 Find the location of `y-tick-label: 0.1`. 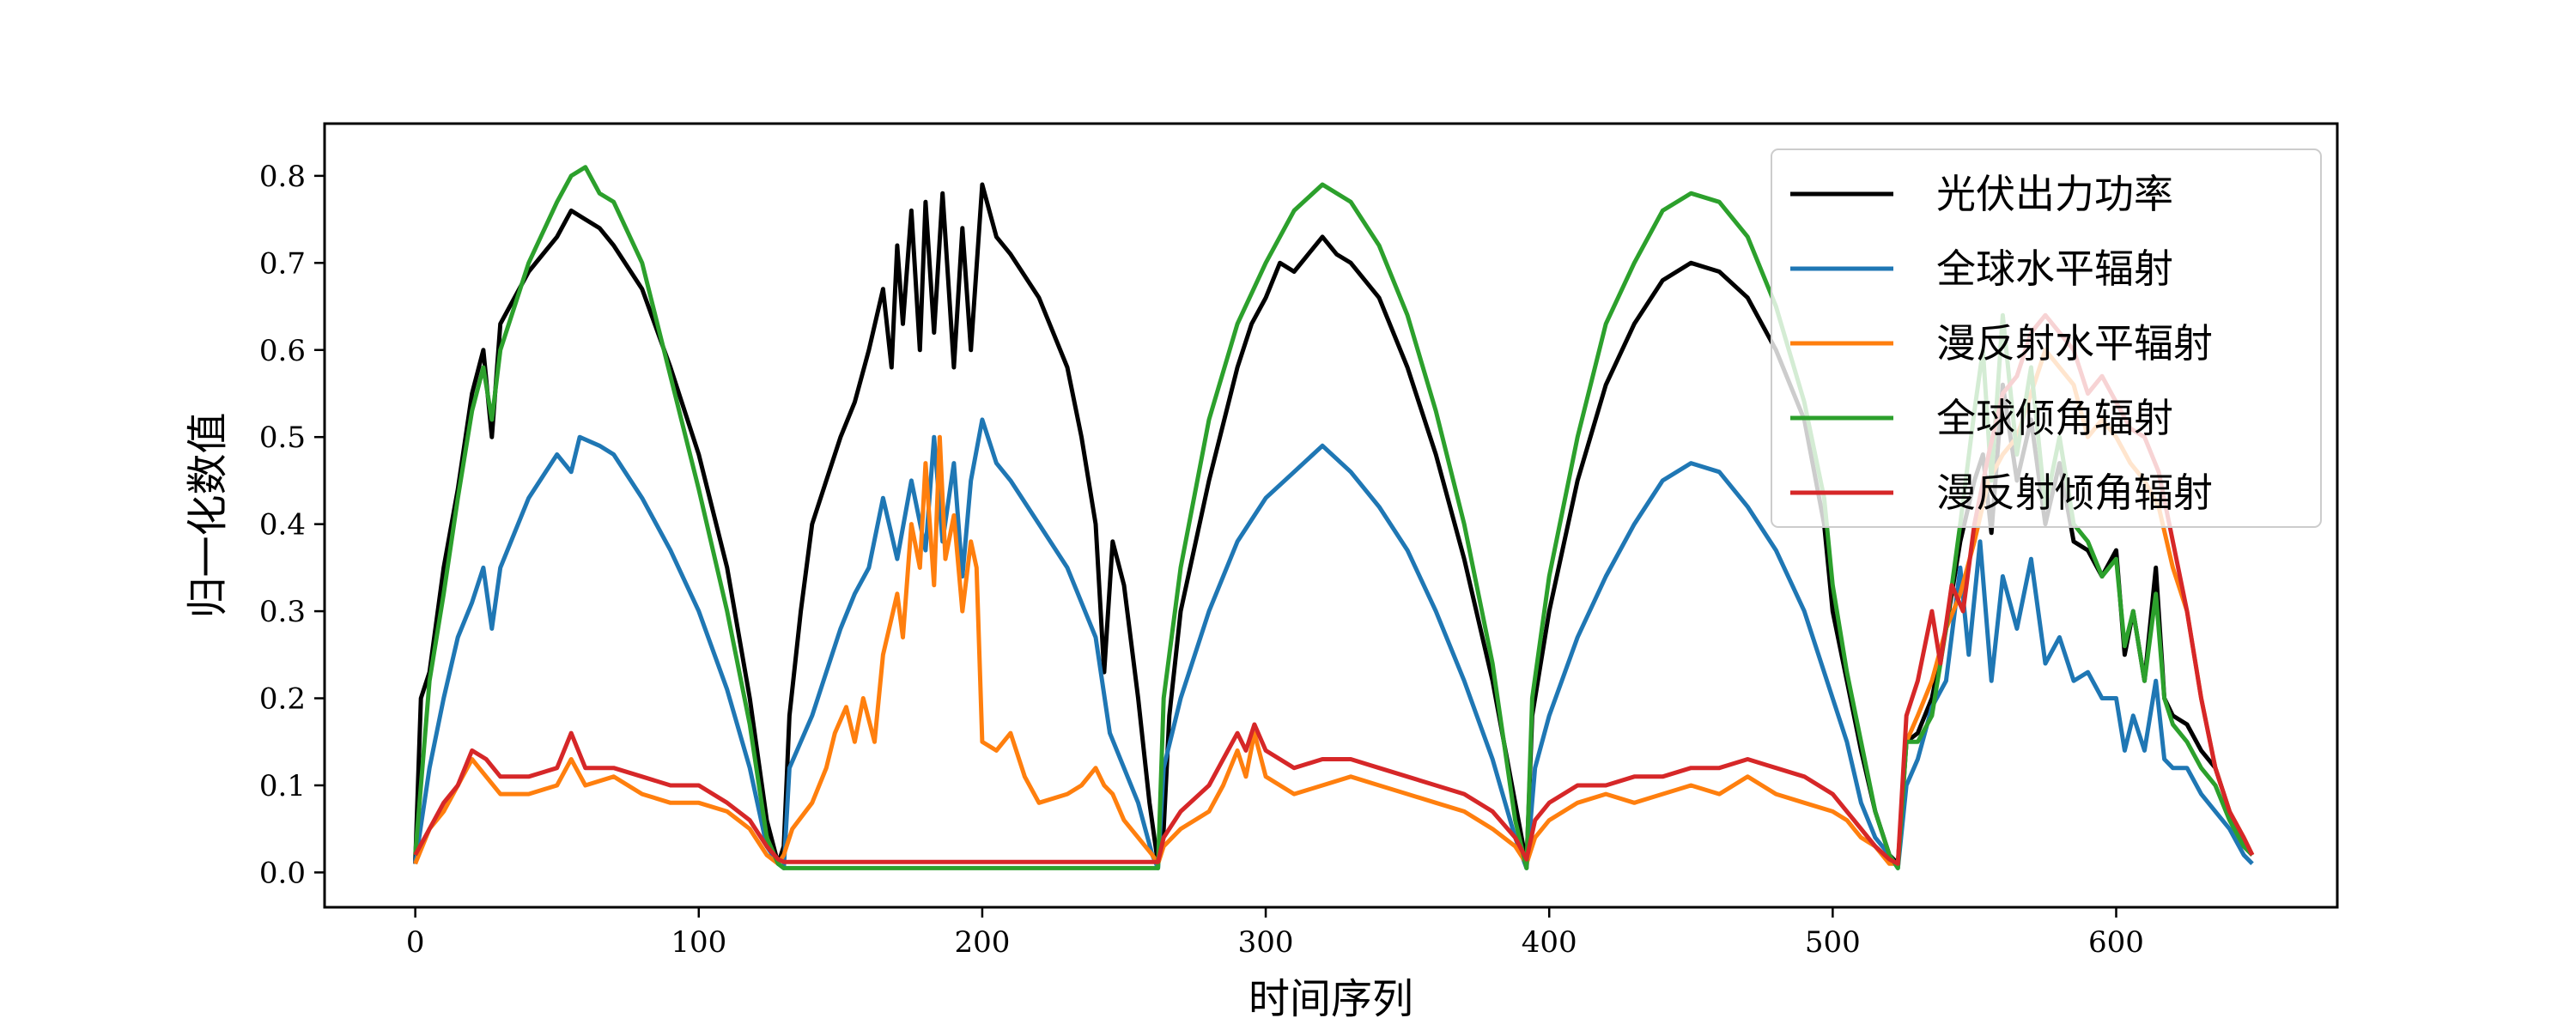

y-tick-label: 0.1 is located at coordinates (282, 786).